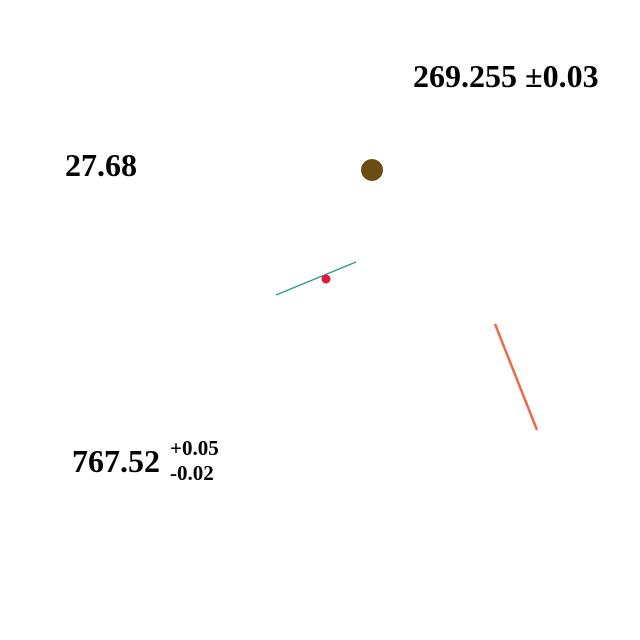 The image size is (640, 640). Describe the element at coordinates (116, 461) in the screenshot. I see `value-label-bottom-main: 767.52` at that location.